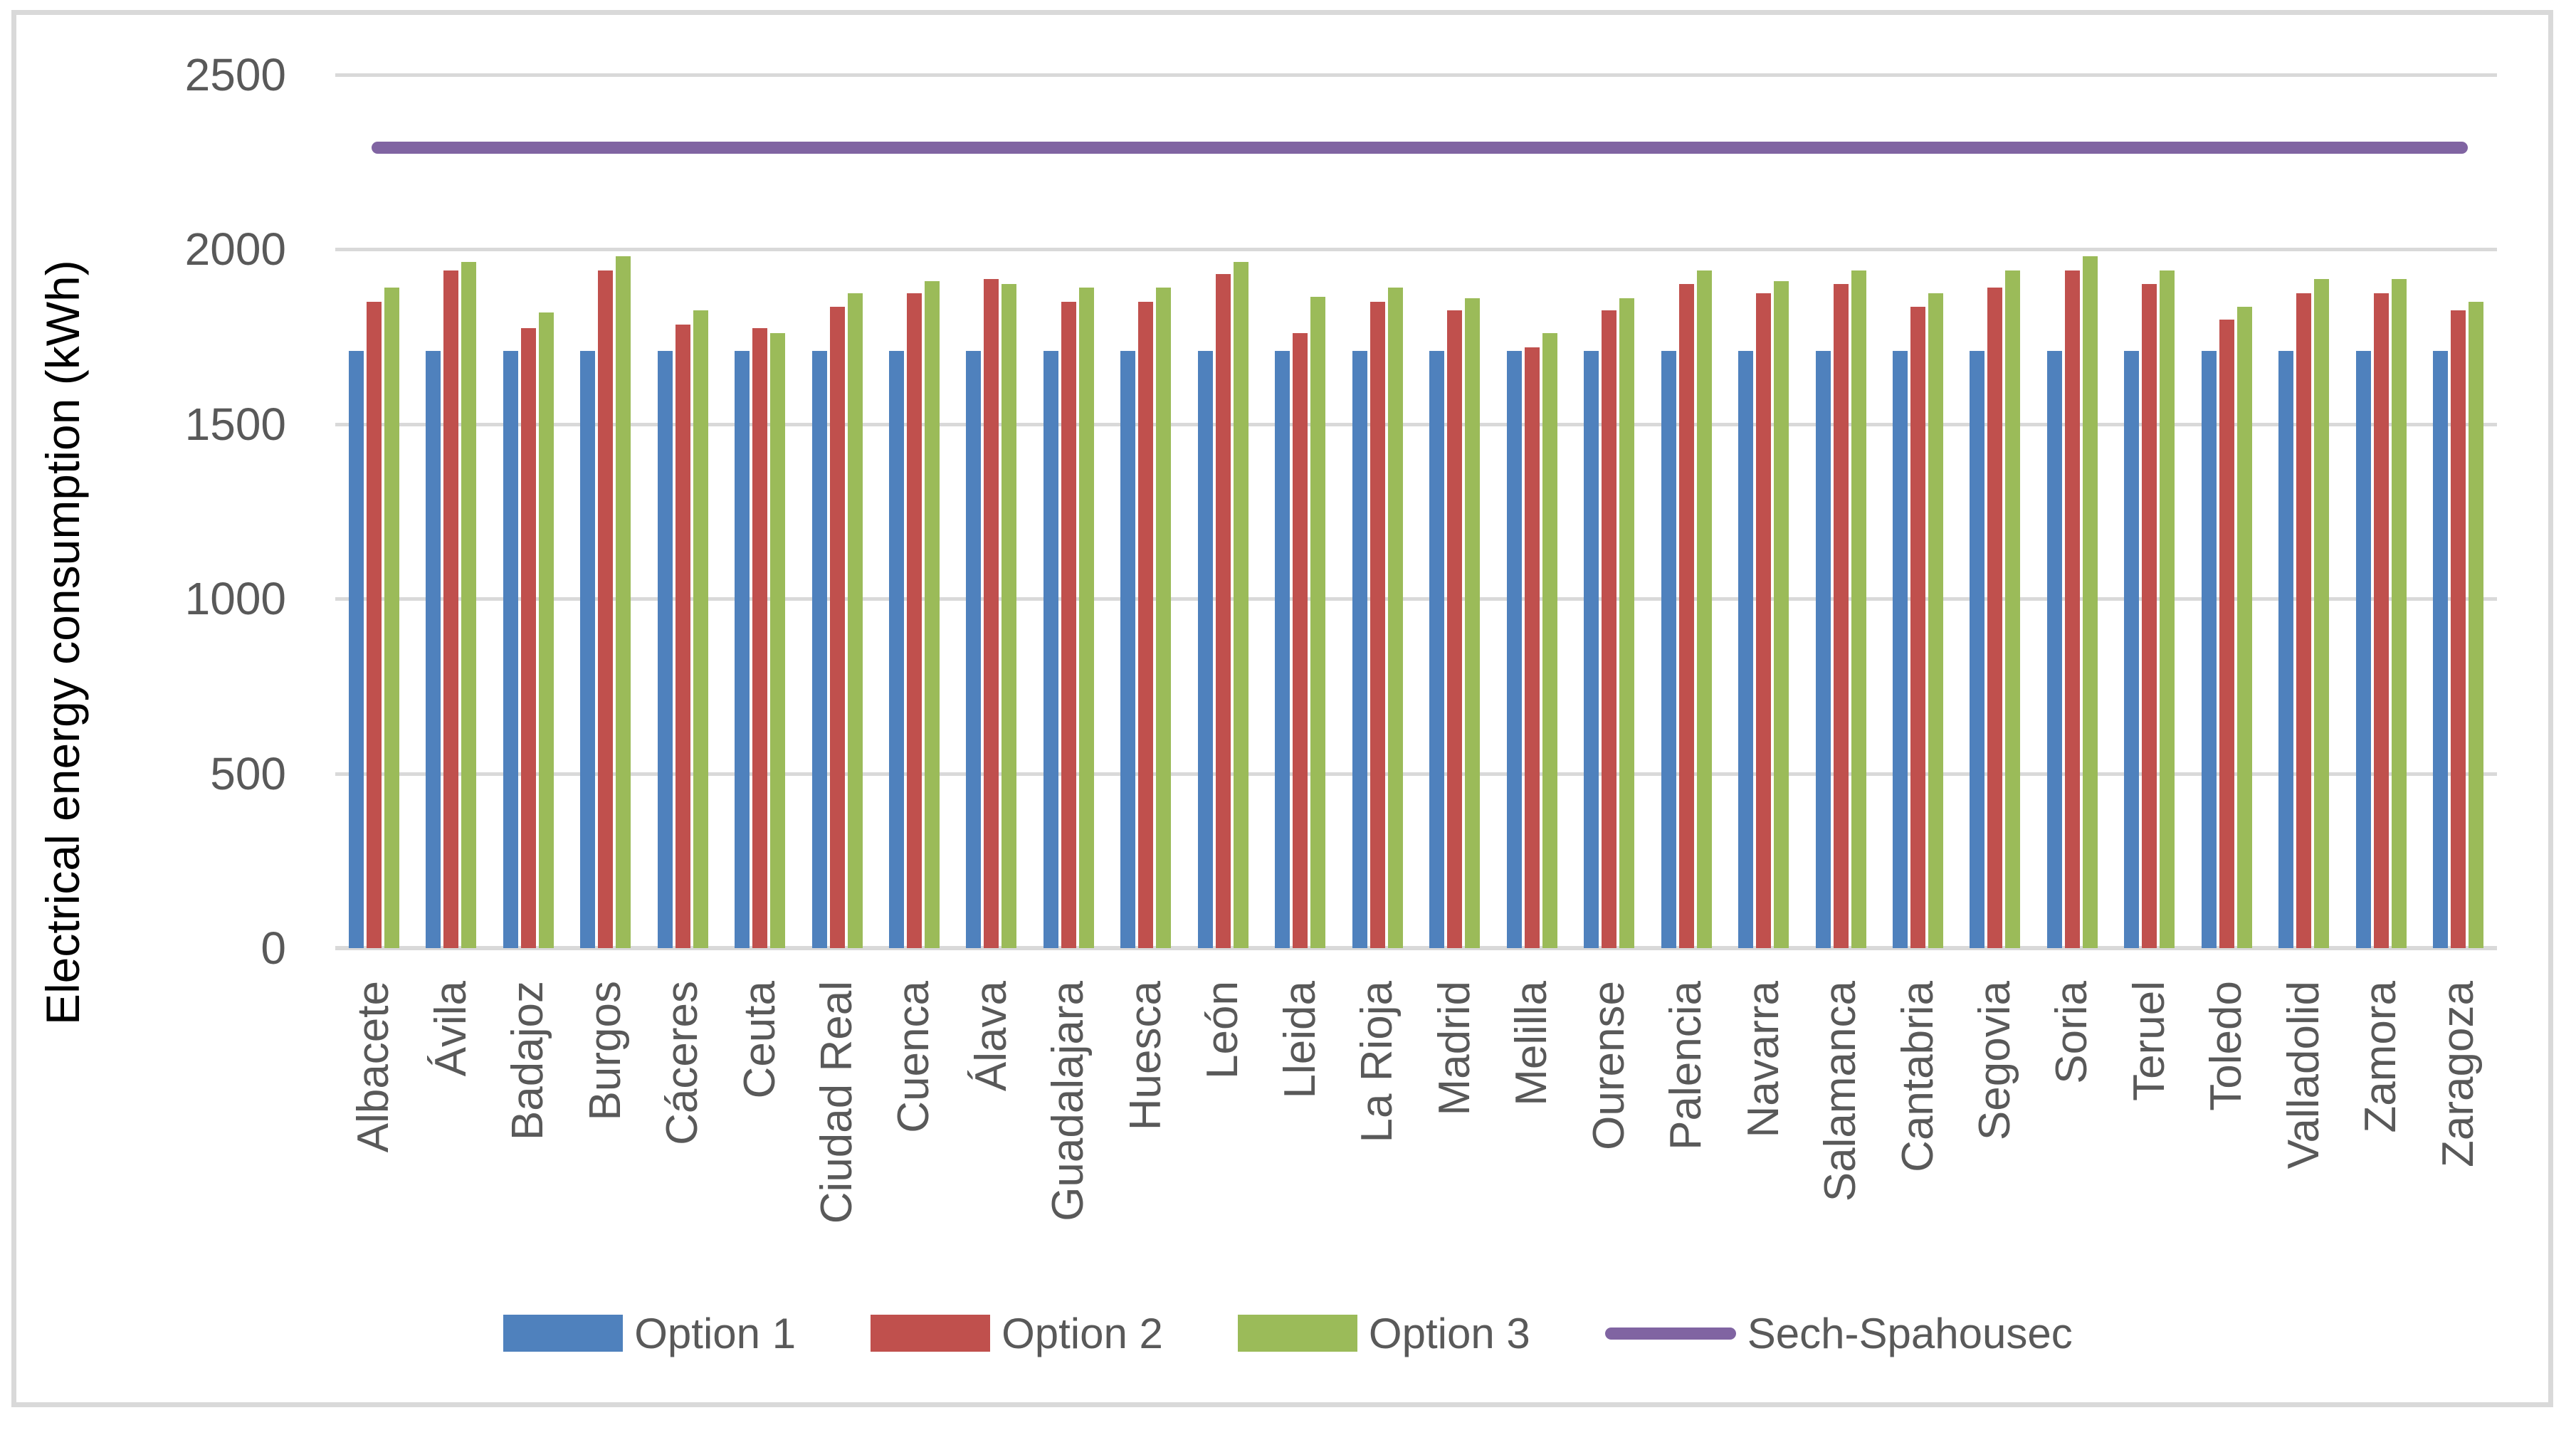 The image size is (2576, 1430). What do you see at coordinates (1377, 1062) in the screenshot?
I see `x-label-la-rioja: La Rioja` at bounding box center [1377, 1062].